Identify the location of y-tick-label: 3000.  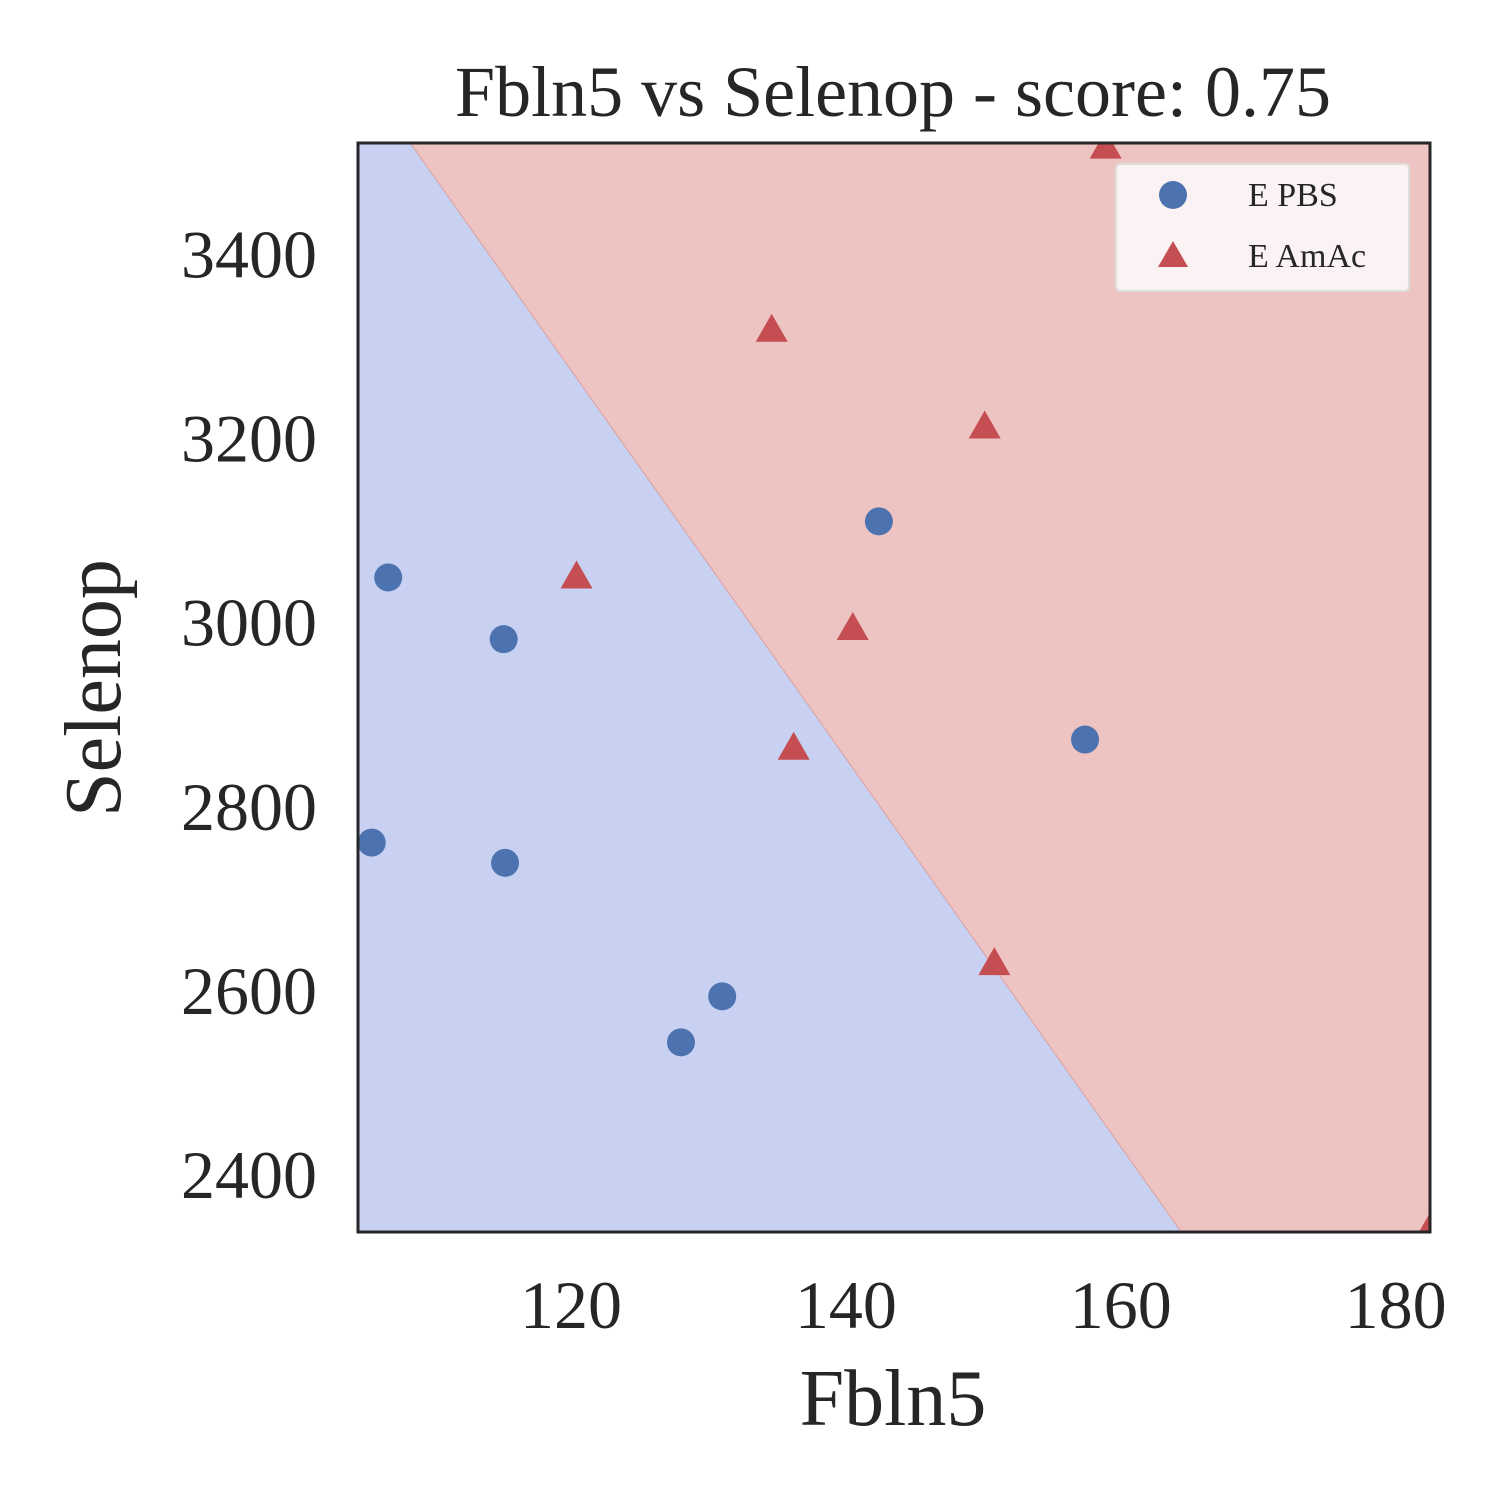
(249, 623).